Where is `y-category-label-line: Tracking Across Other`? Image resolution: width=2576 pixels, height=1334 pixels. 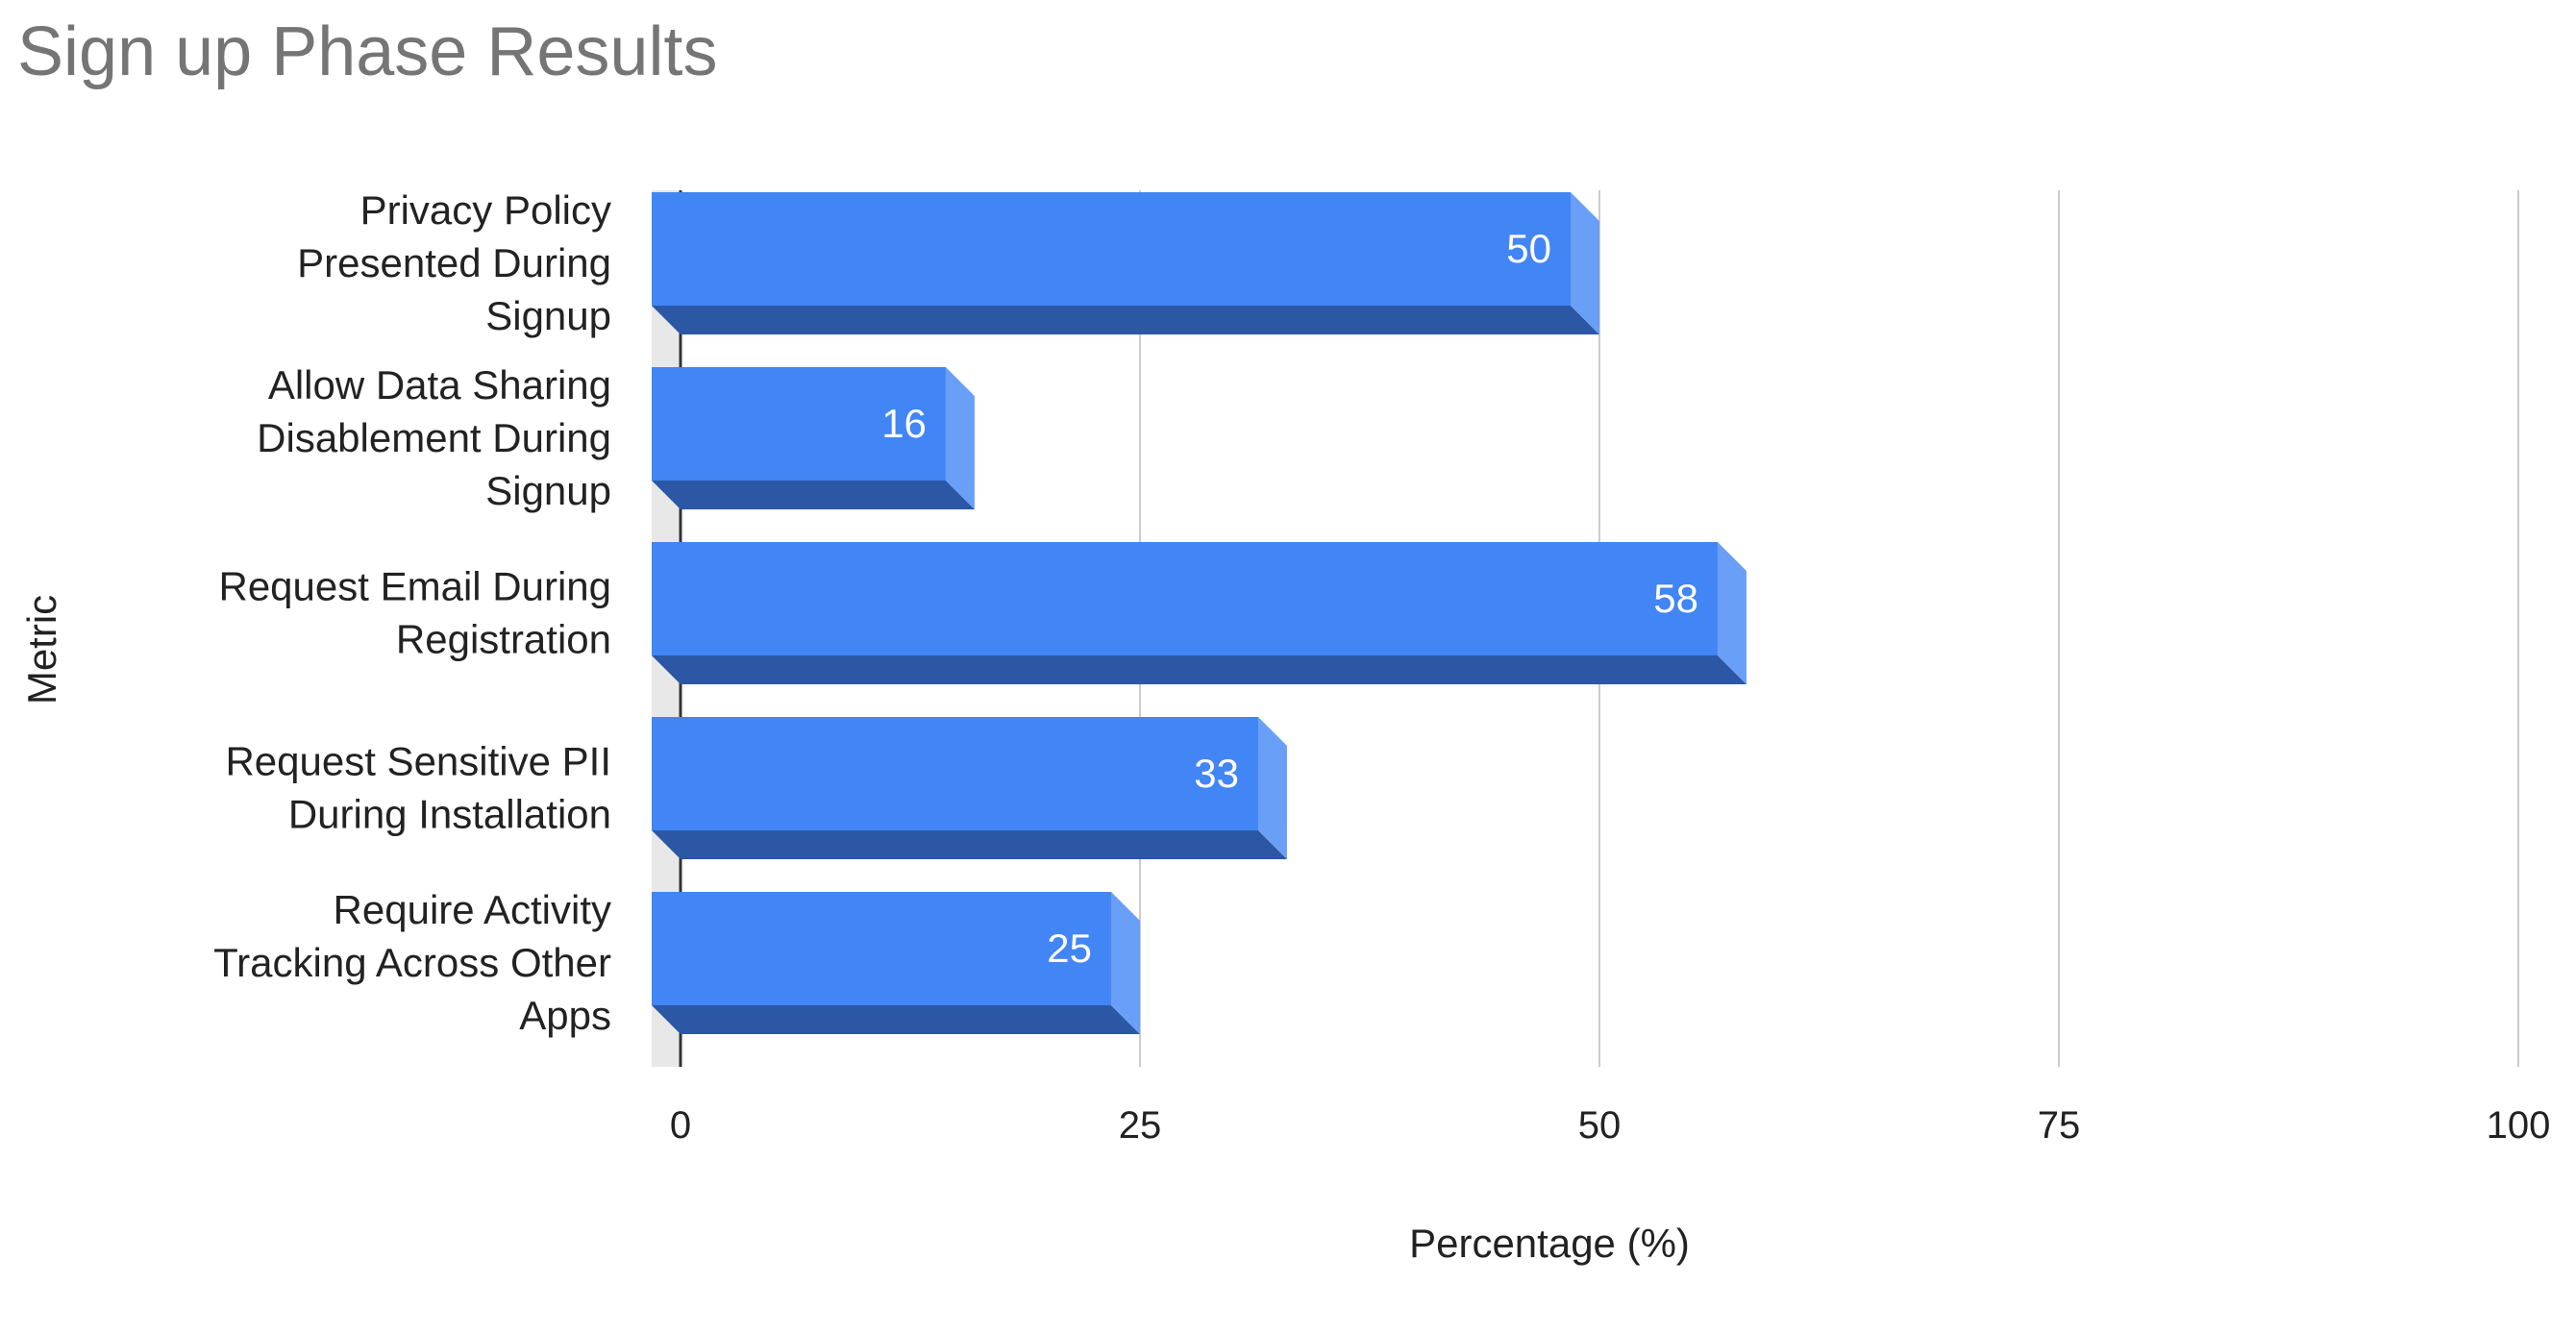
y-category-label-line: Tracking Across Other is located at coordinates (412, 962).